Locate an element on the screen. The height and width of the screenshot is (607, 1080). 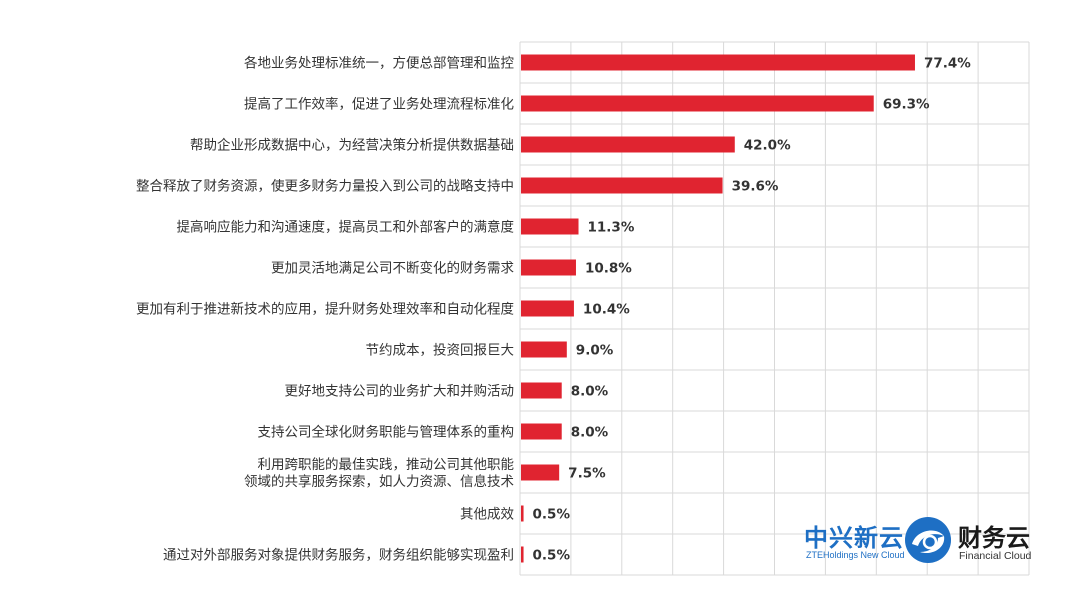
financial-cloud-logo-subtext: Financial Cloud is located at coordinates (995, 556).